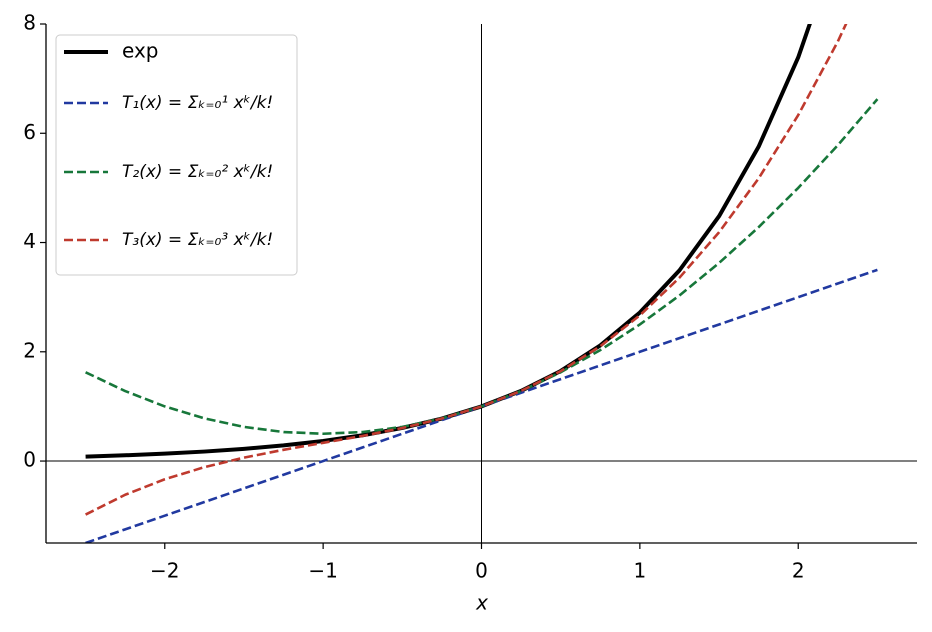  I want to click on legend-box, so click(176, 155).